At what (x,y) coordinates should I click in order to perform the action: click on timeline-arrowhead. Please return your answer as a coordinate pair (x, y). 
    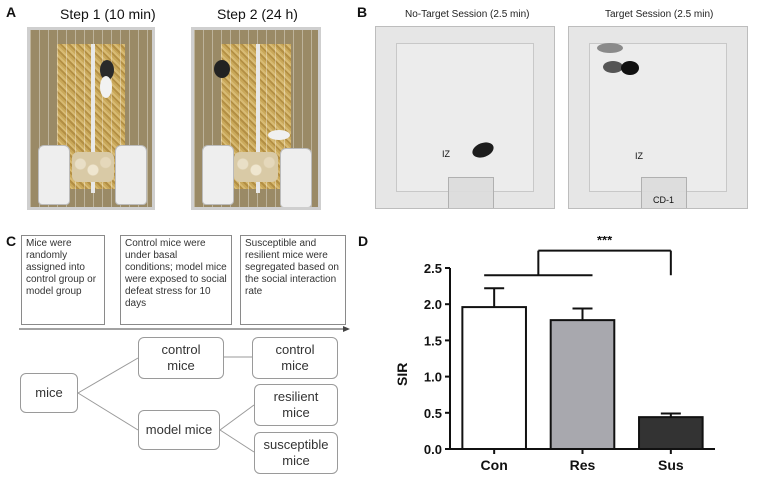
    Looking at the image, I should click on (346, 329).